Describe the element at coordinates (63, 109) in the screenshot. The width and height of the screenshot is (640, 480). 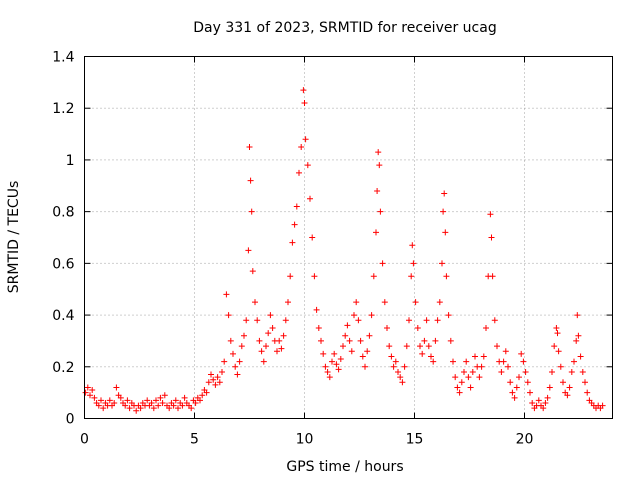
I see `y-tick-label: 1.2` at that location.